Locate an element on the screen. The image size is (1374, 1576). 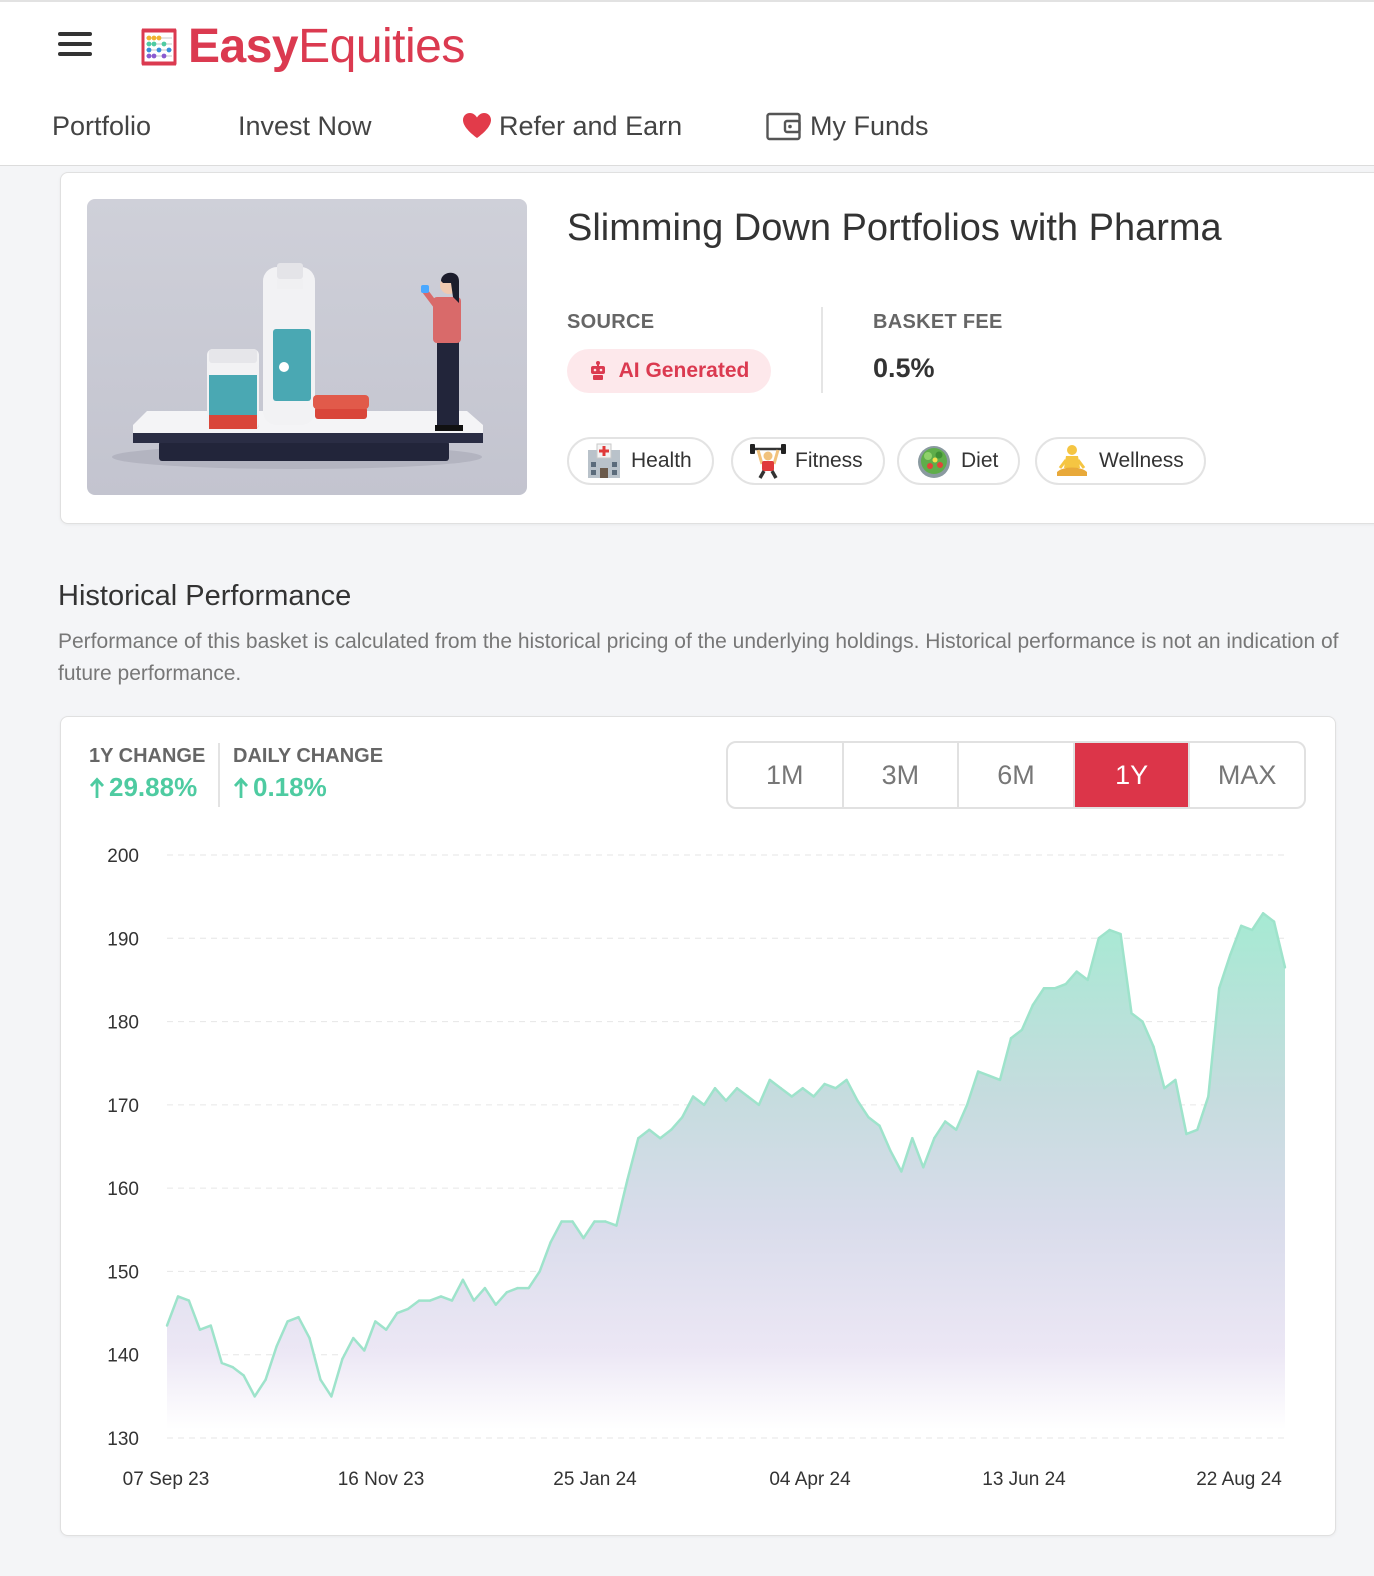
nav-item-label: Portfolio is located at coordinates (102, 125).